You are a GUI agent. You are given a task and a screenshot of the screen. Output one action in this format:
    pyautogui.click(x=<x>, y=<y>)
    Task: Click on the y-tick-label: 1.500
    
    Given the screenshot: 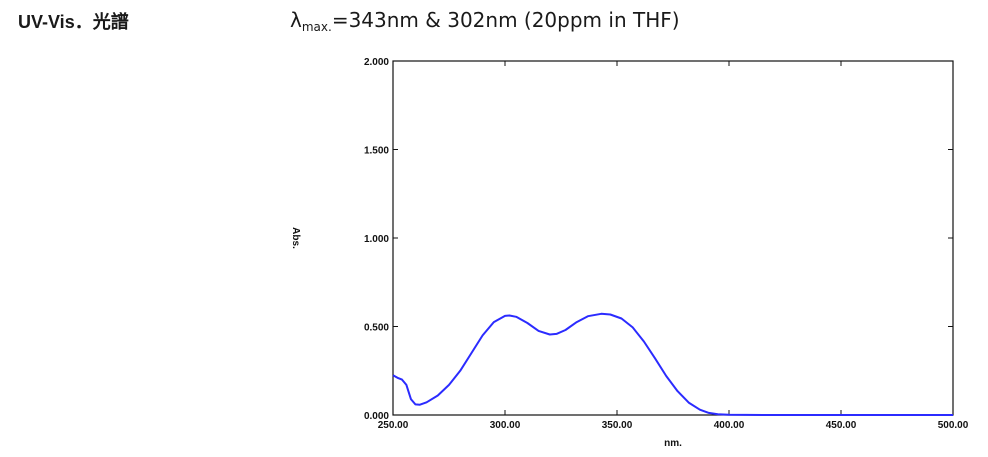 What is the action you would take?
    pyautogui.click(x=376, y=151)
    